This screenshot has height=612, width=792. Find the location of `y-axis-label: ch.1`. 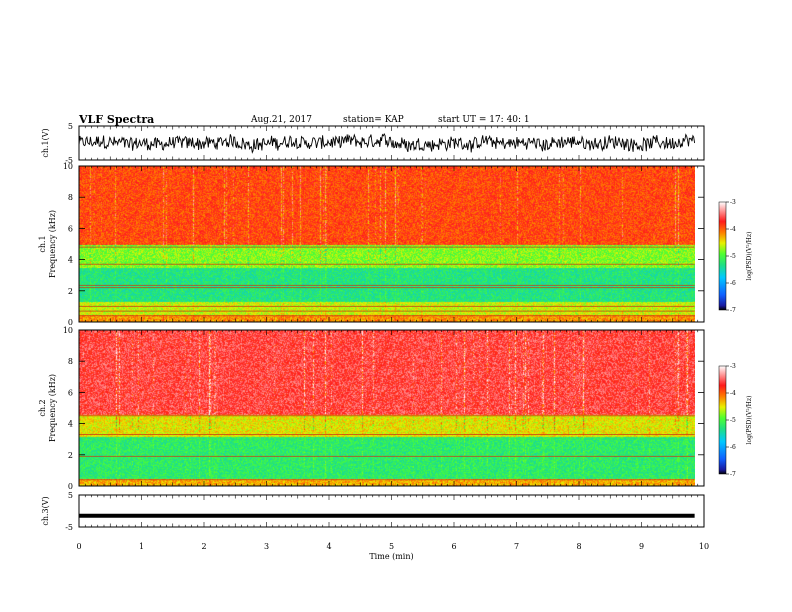

y-axis-label: ch.1 is located at coordinates (42, 243).